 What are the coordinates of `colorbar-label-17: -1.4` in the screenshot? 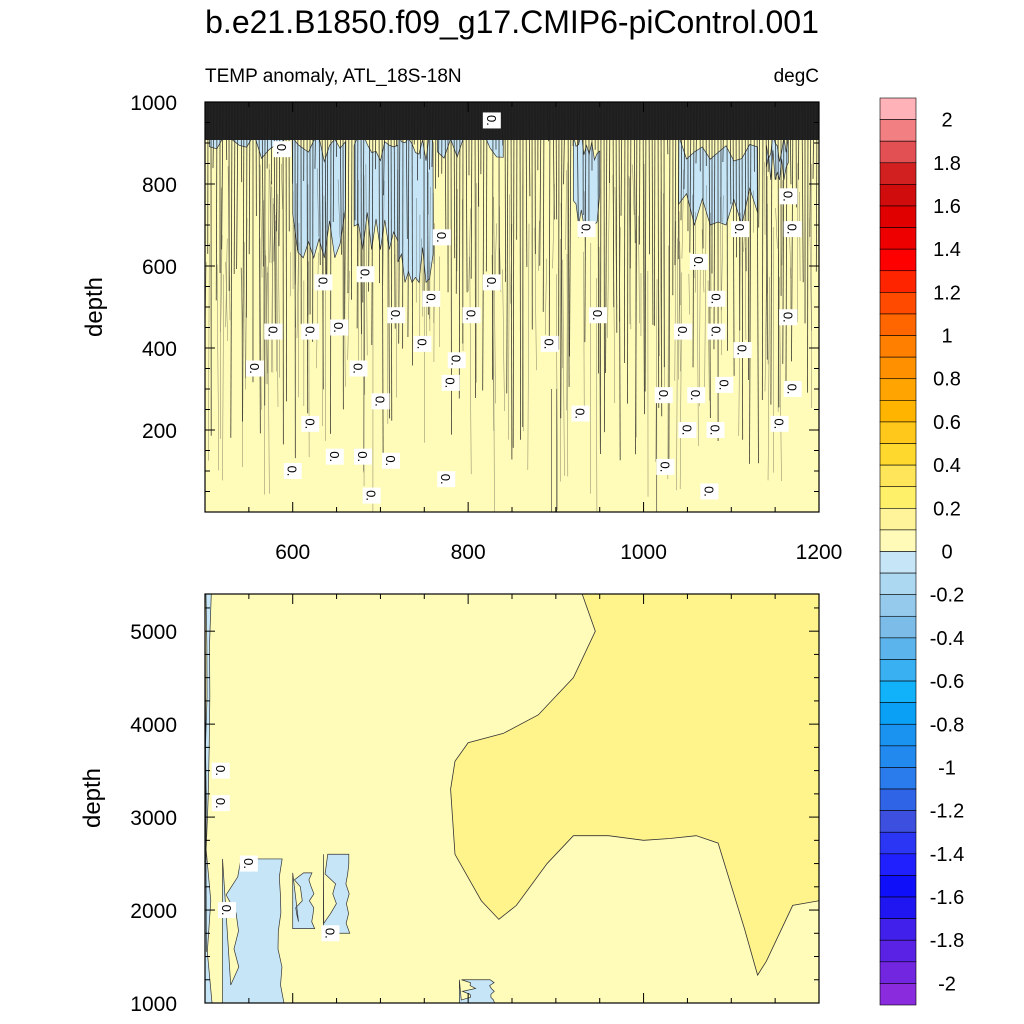 It's located at (947, 855).